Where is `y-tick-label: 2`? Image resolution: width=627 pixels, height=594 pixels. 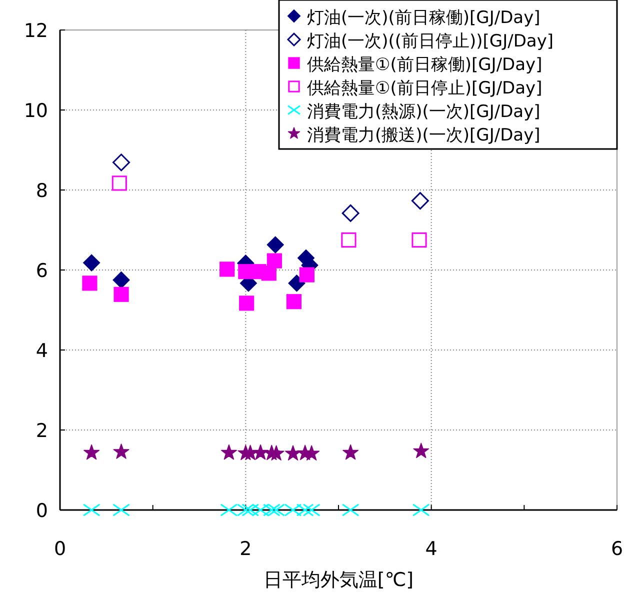
y-tick-label: 2 is located at coordinates (42, 431).